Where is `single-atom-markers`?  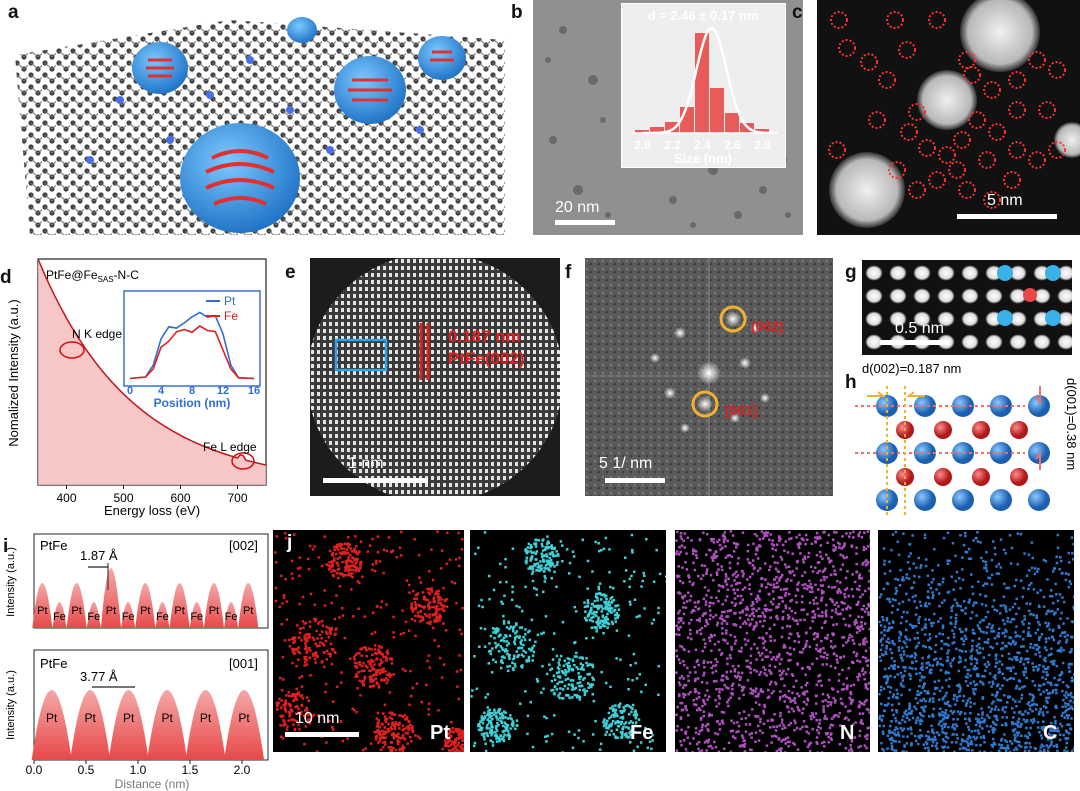 single-atom-markers is located at coordinates (947, 110).